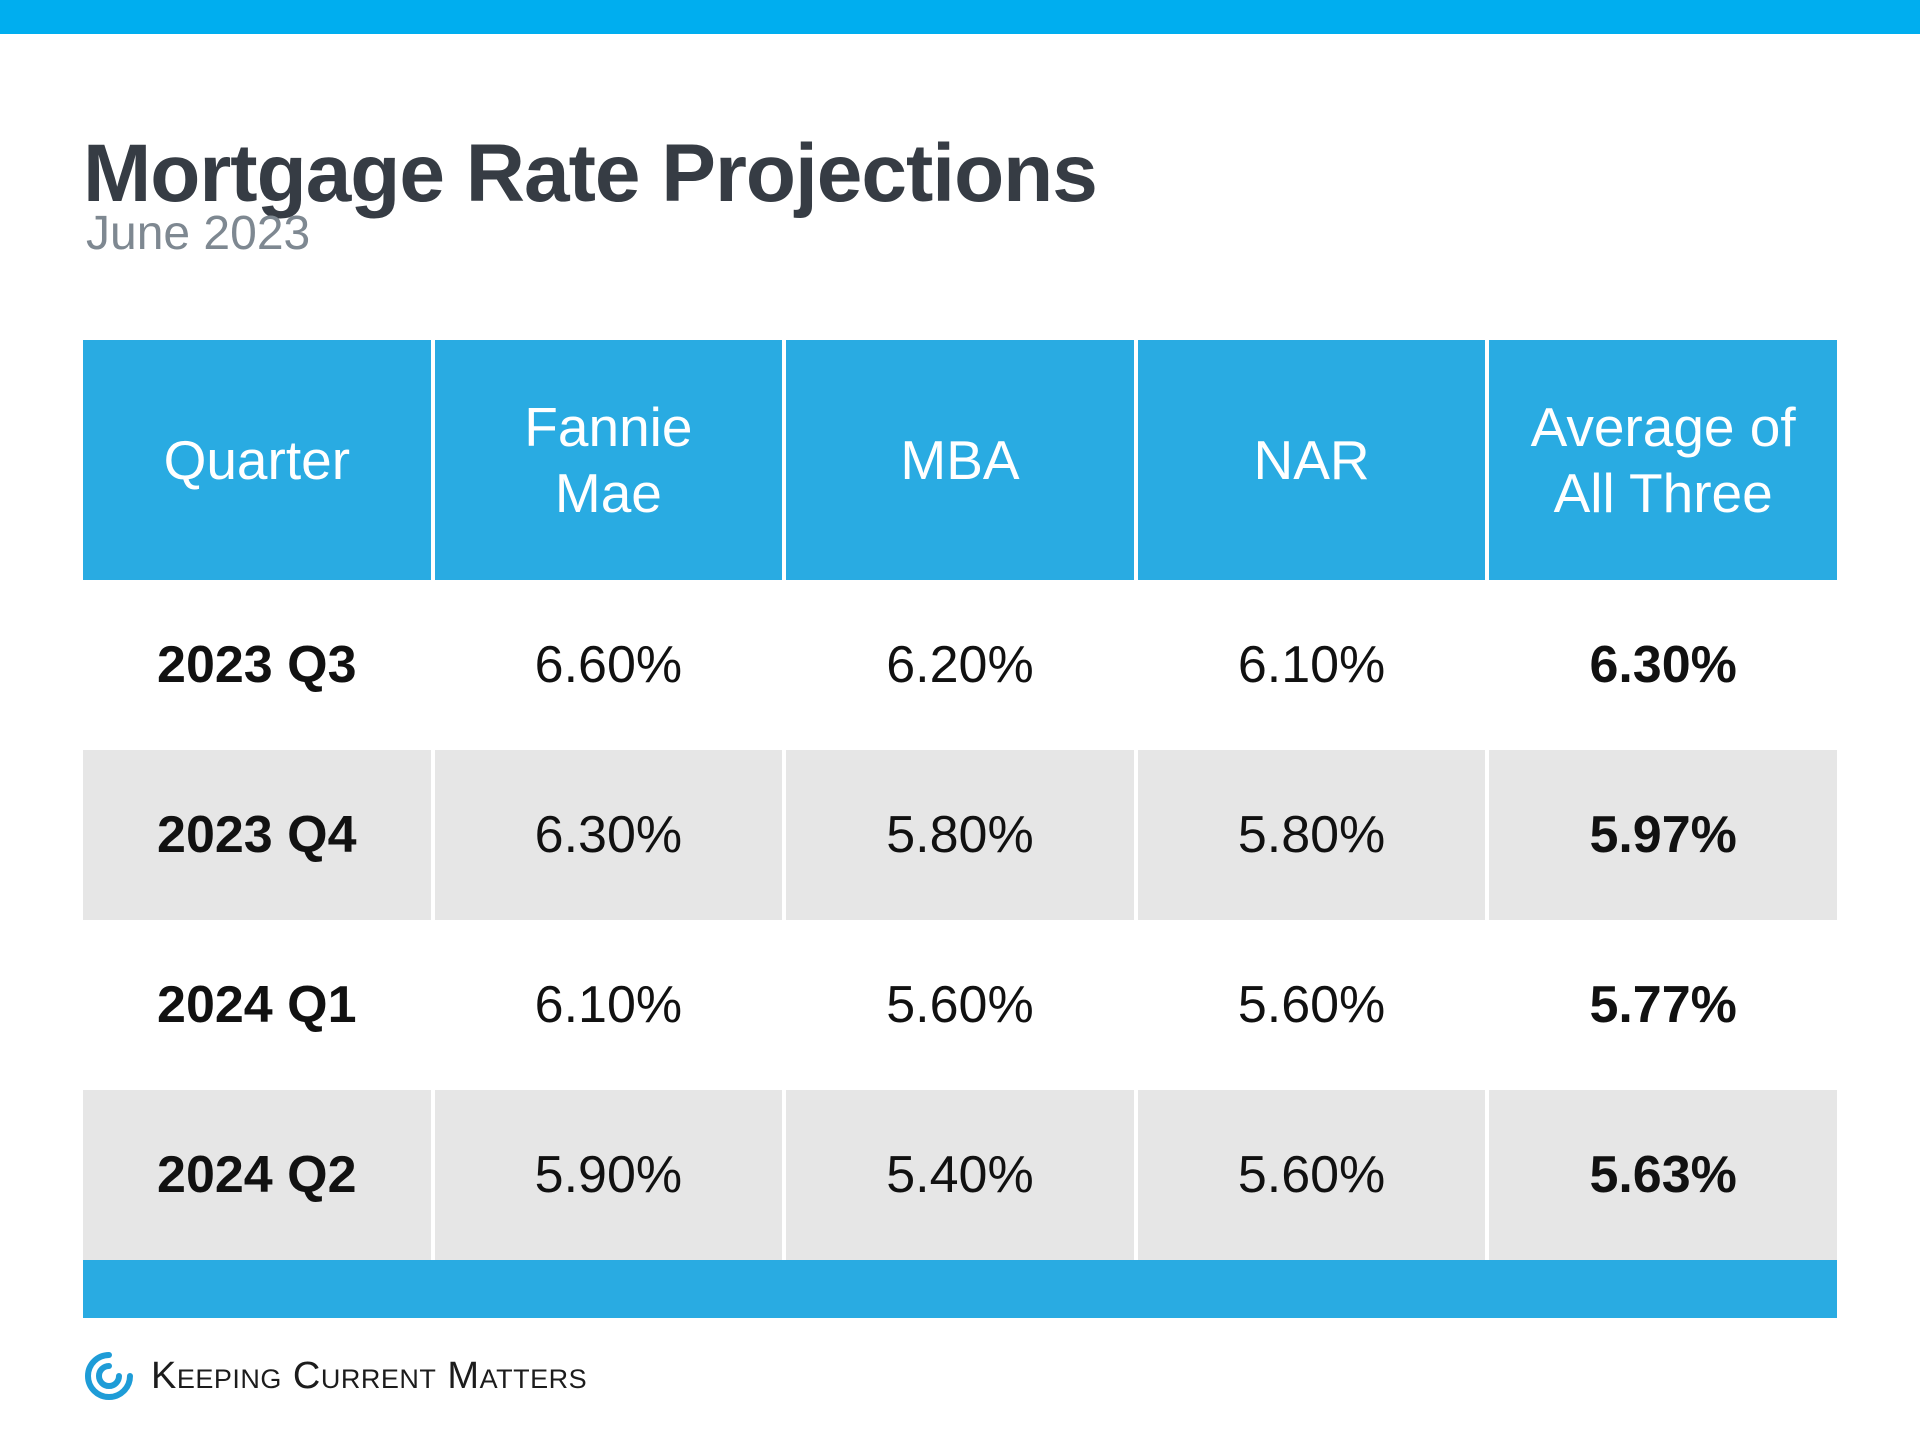  What do you see at coordinates (960, 1289) in the screenshot?
I see `table-bottom-accent-bar` at bounding box center [960, 1289].